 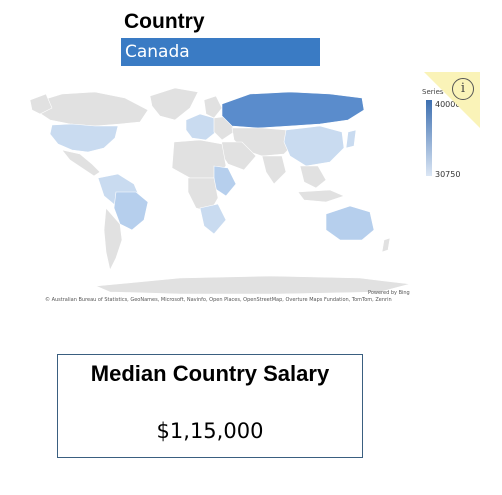 I want to click on map-region-canada, so click(x=92, y=109).